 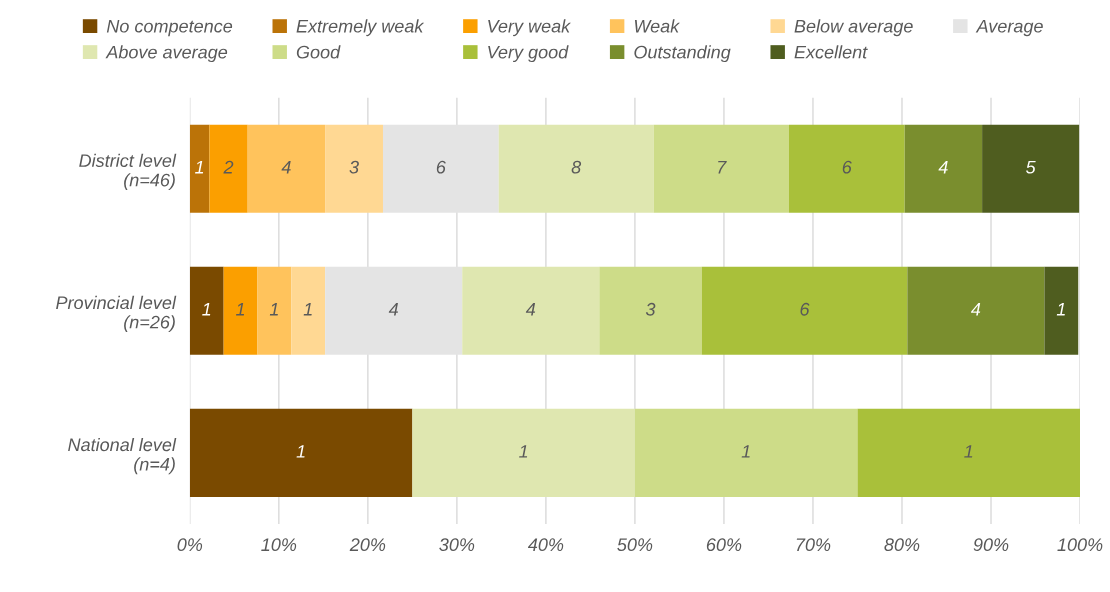 What do you see at coordinates (457, 545) in the screenshot?
I see `x-tick-label: 30%` at bounding box center [457, 545].